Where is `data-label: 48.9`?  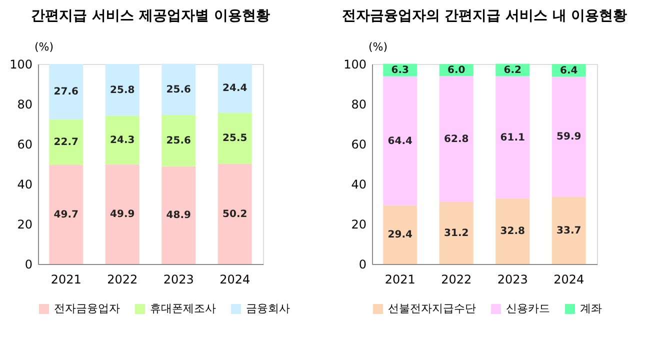 data-label: 48.9 is located at coordinates (178, 216).